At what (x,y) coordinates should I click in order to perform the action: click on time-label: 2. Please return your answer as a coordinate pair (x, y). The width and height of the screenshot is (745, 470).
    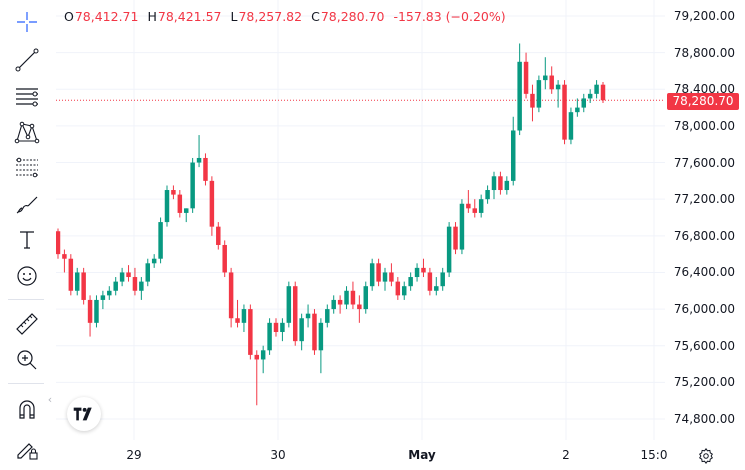
    Looking at the image, I should click on (566, 455).